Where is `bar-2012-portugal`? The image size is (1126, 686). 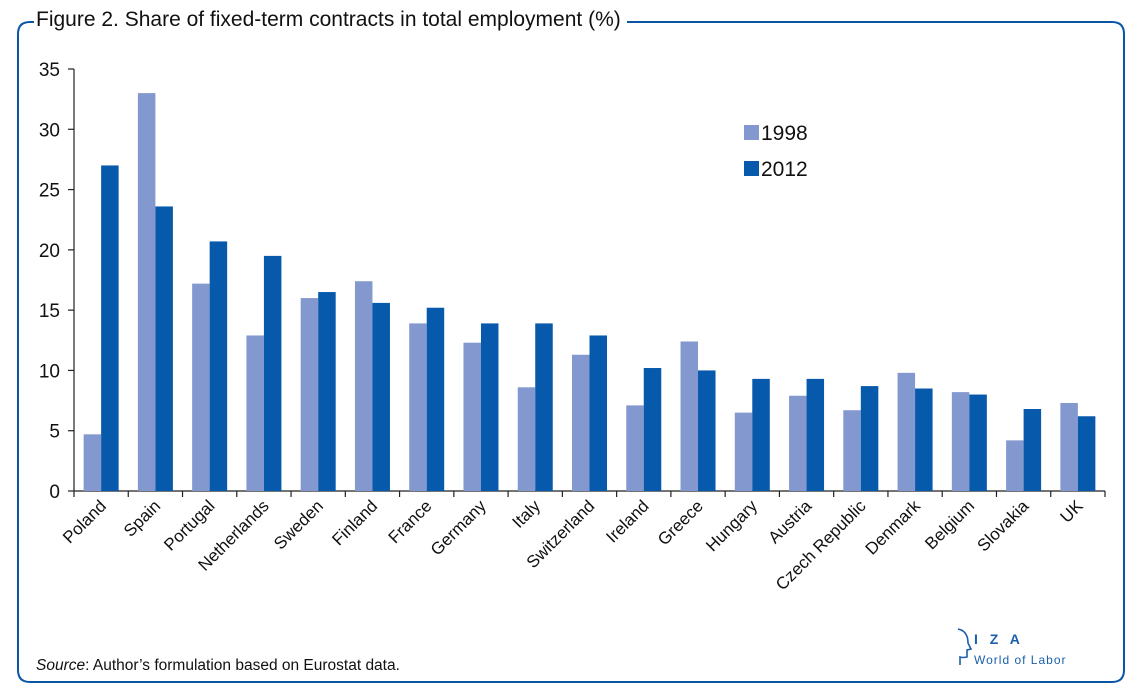 bar-2012-portugal is located at coordinates (218, 366).